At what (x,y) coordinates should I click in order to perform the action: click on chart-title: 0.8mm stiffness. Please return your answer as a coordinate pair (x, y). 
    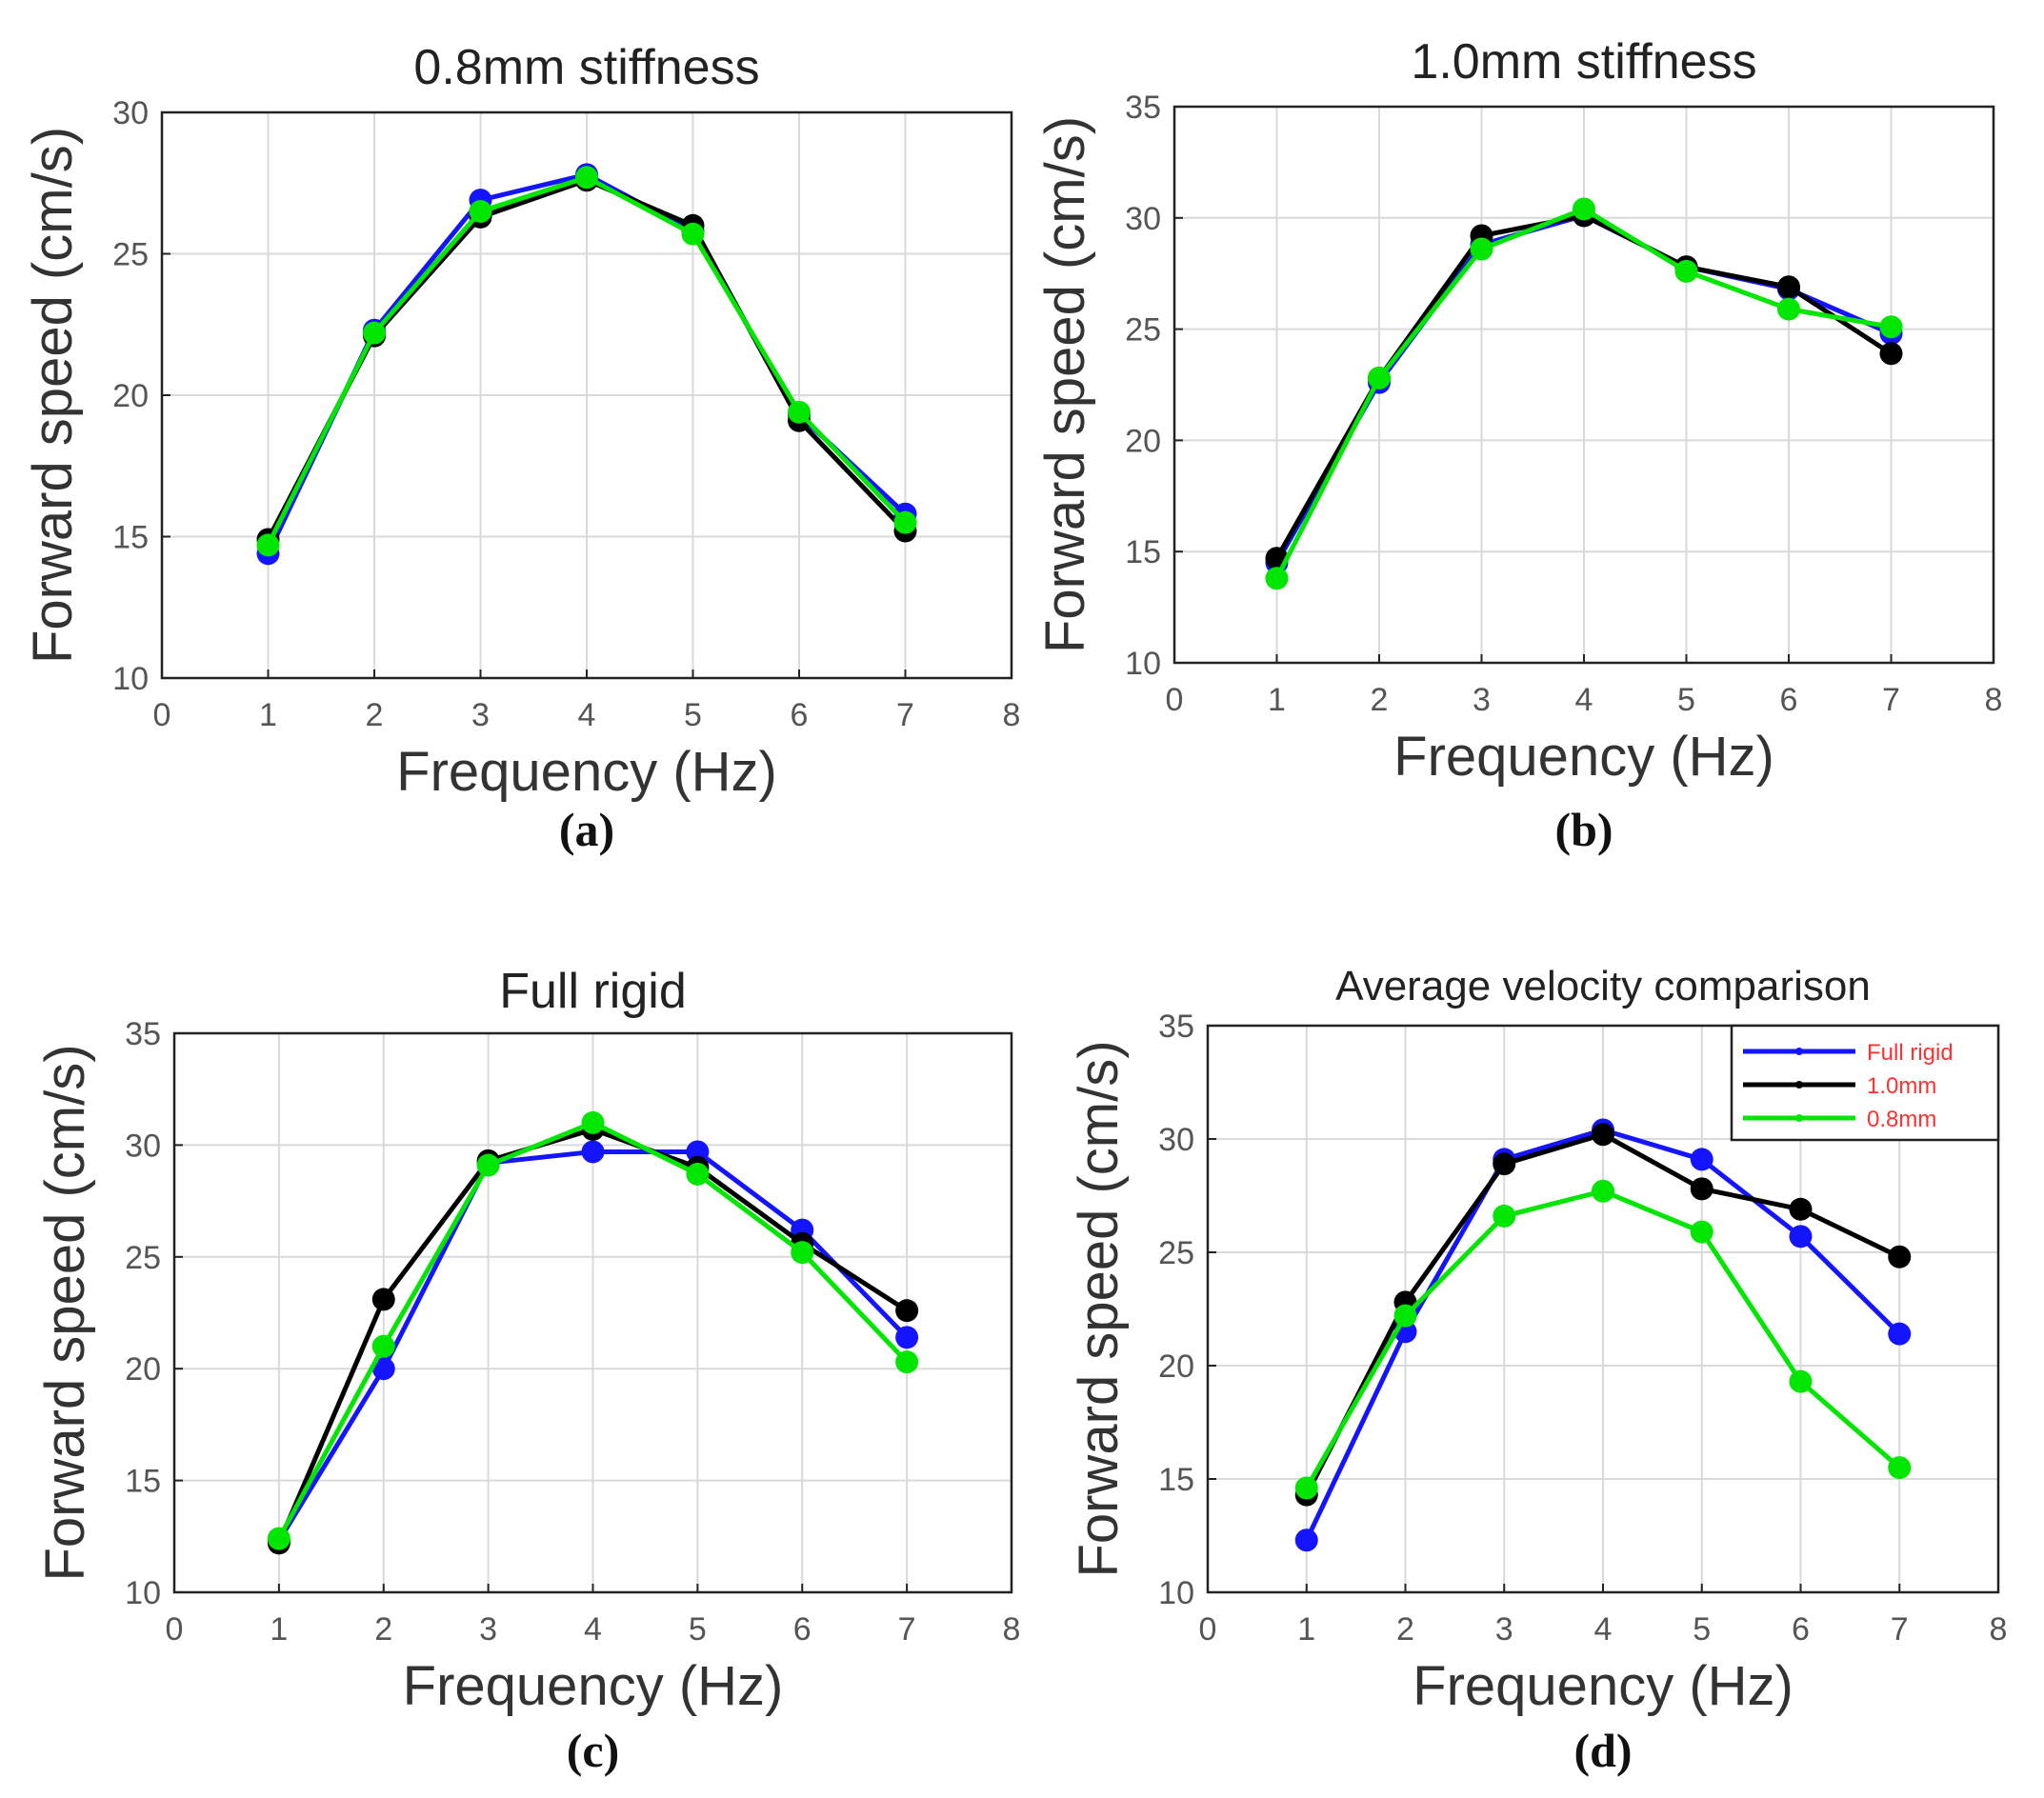
    Looking at the image, I should click on (586, 67).